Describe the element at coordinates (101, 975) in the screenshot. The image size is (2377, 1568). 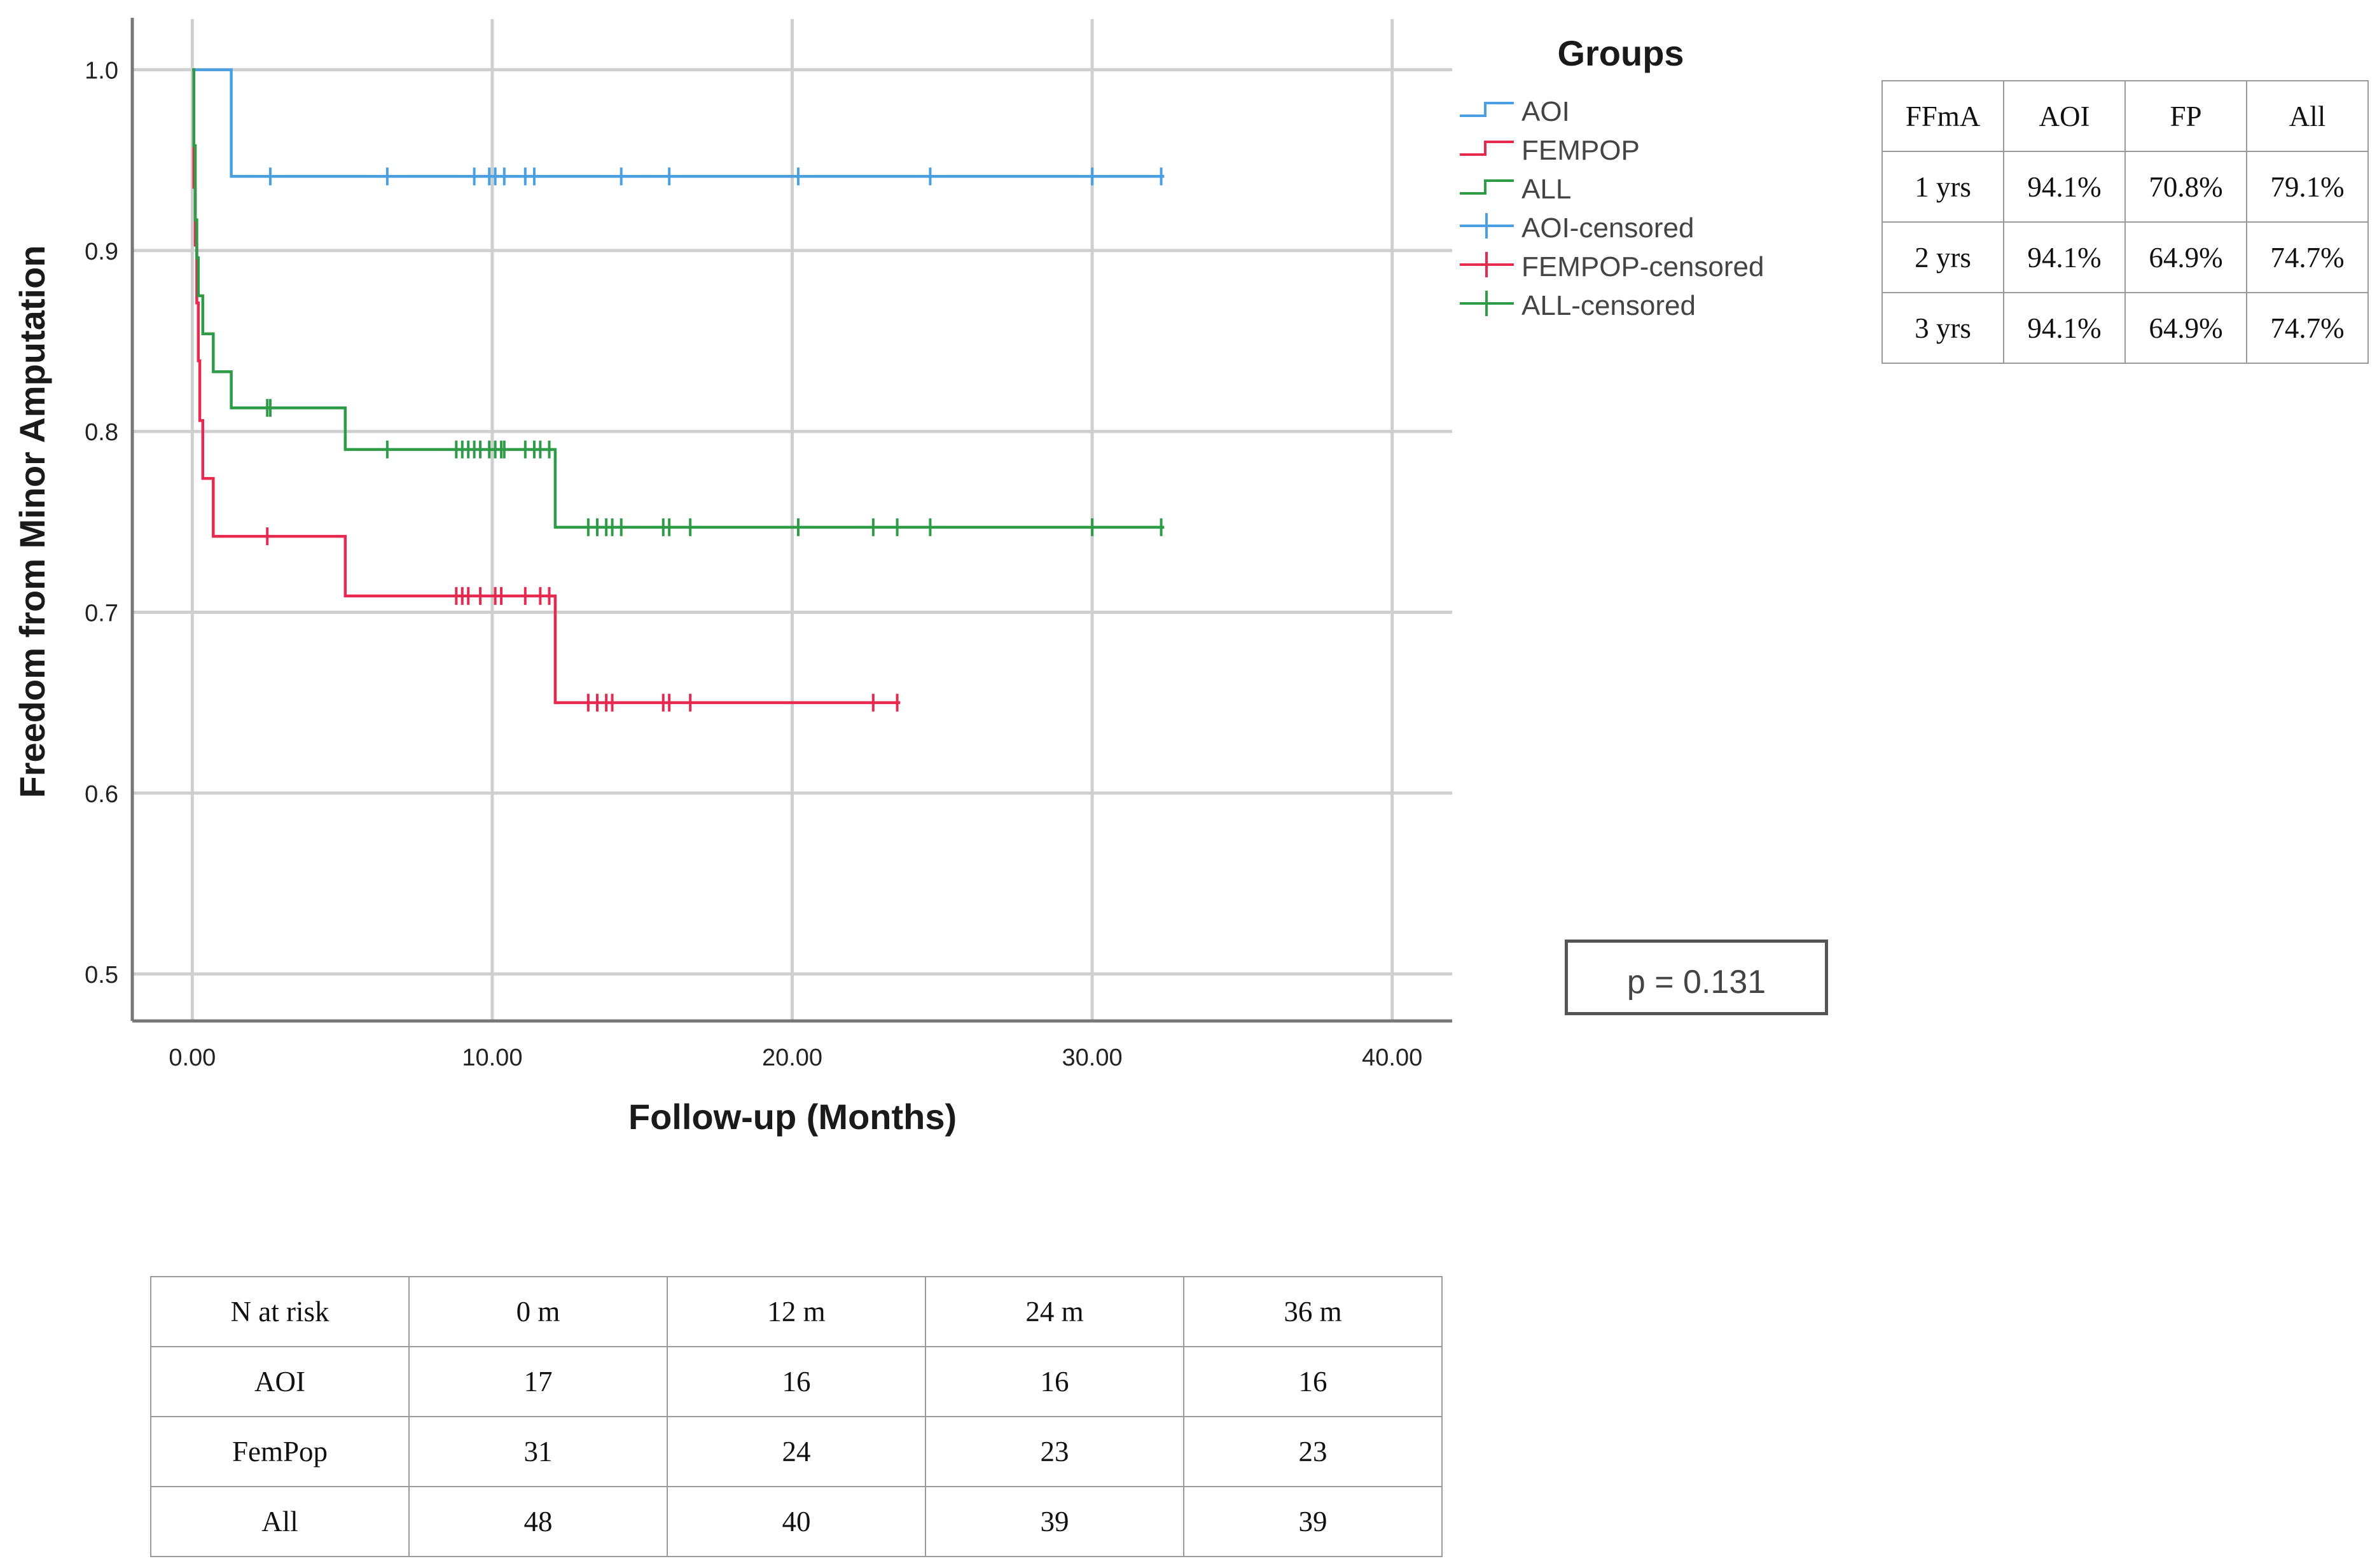
I see `y-tick-label: 0.5` at that location.